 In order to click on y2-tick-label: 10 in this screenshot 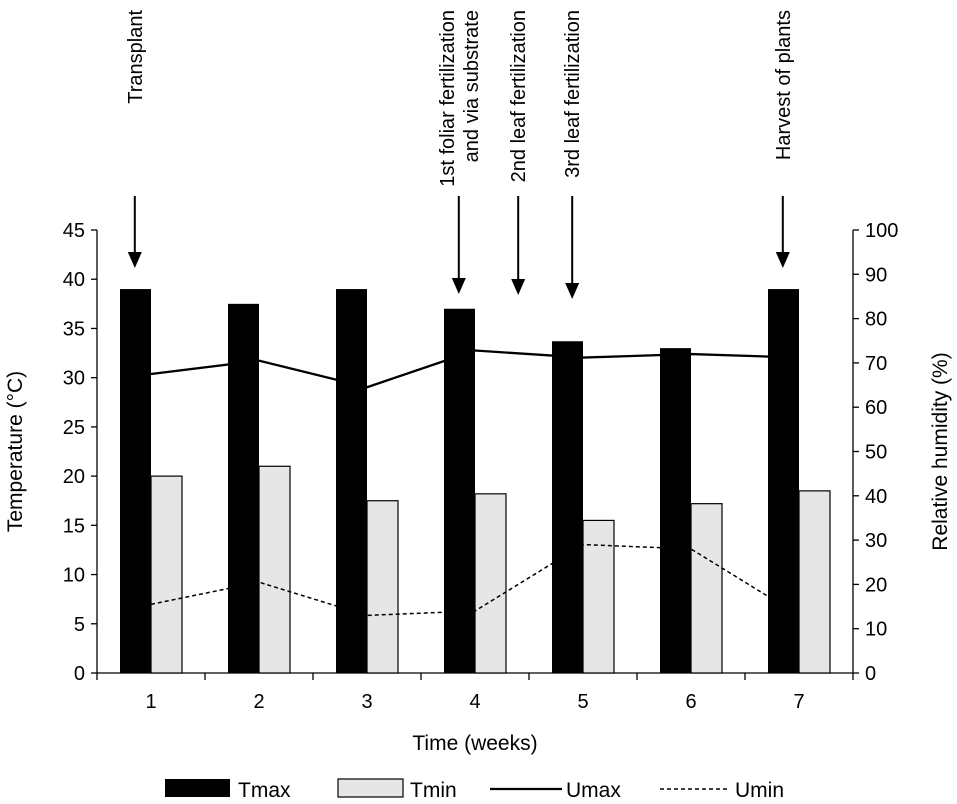, I will do `click(876, 630)`.